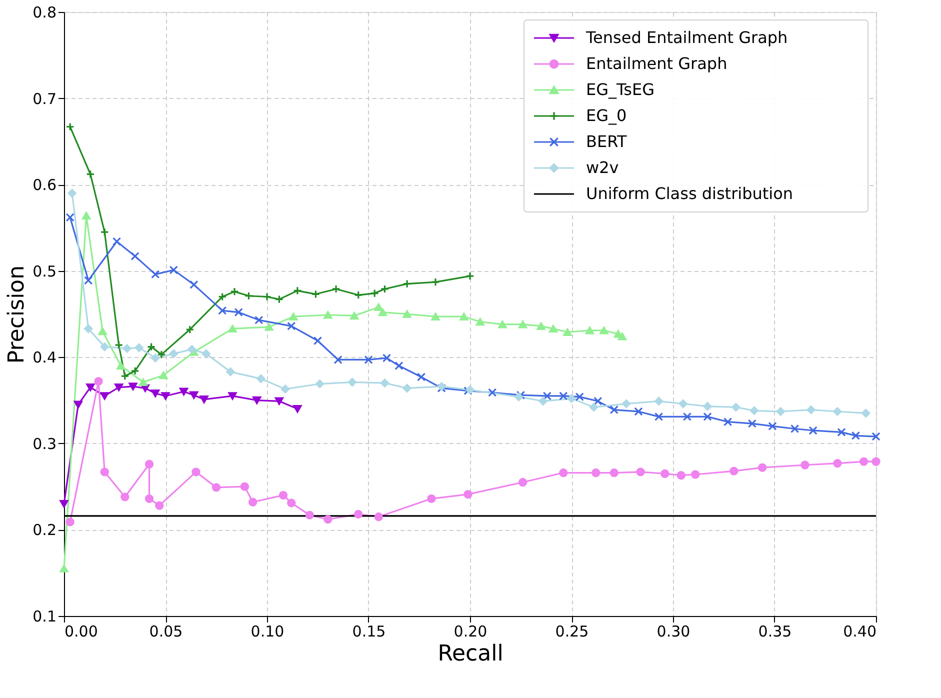 The image size is (941, 698). Describe the element at coordinates (607, 141) in the screenshot. I see `legend-label: BERT` at that location.